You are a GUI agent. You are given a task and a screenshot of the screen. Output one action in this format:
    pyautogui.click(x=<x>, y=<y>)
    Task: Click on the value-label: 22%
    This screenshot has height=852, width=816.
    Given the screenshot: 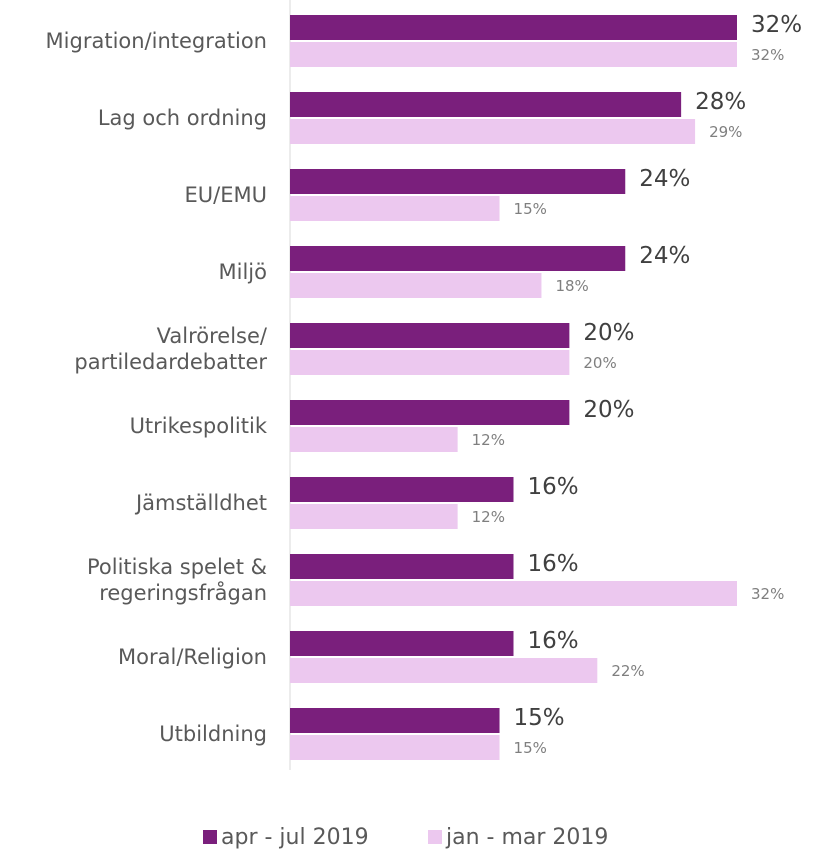 What is the action you would take?
    pyautogui.click(x=627, y=671)
    